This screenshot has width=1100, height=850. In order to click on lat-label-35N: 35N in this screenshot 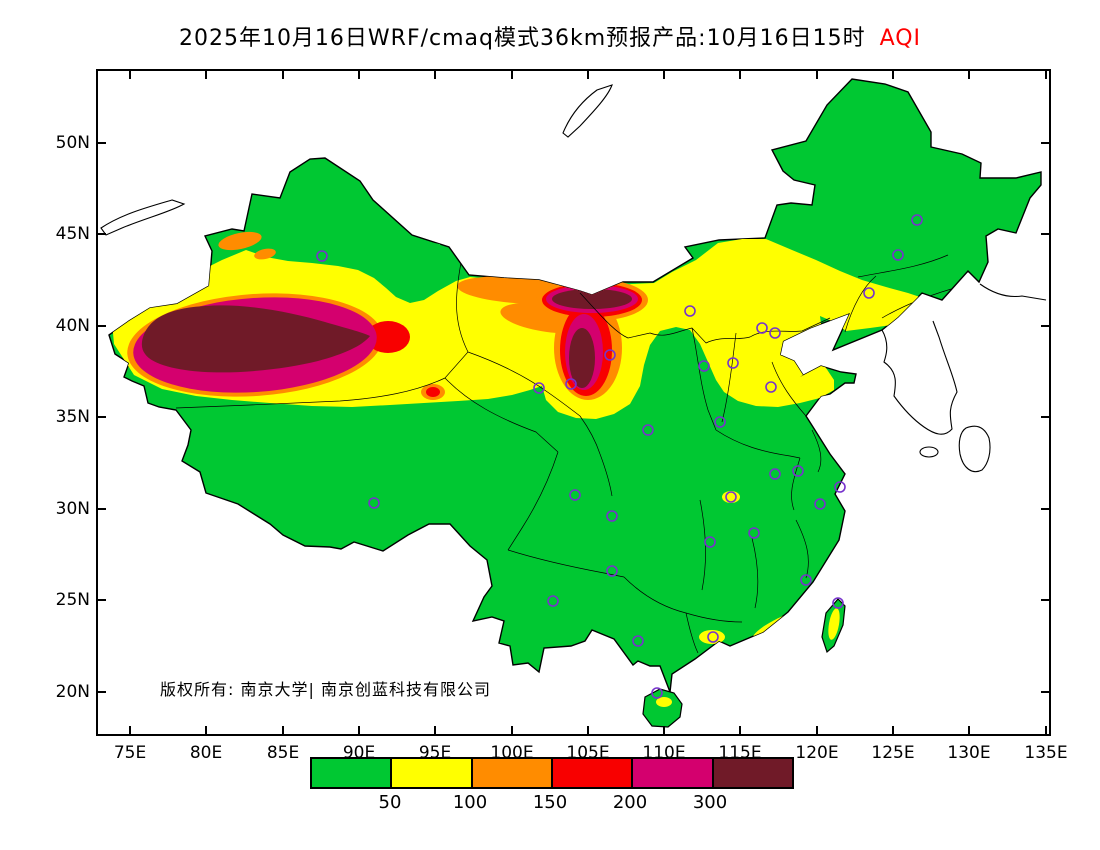, I will do `click(72, 417)`.